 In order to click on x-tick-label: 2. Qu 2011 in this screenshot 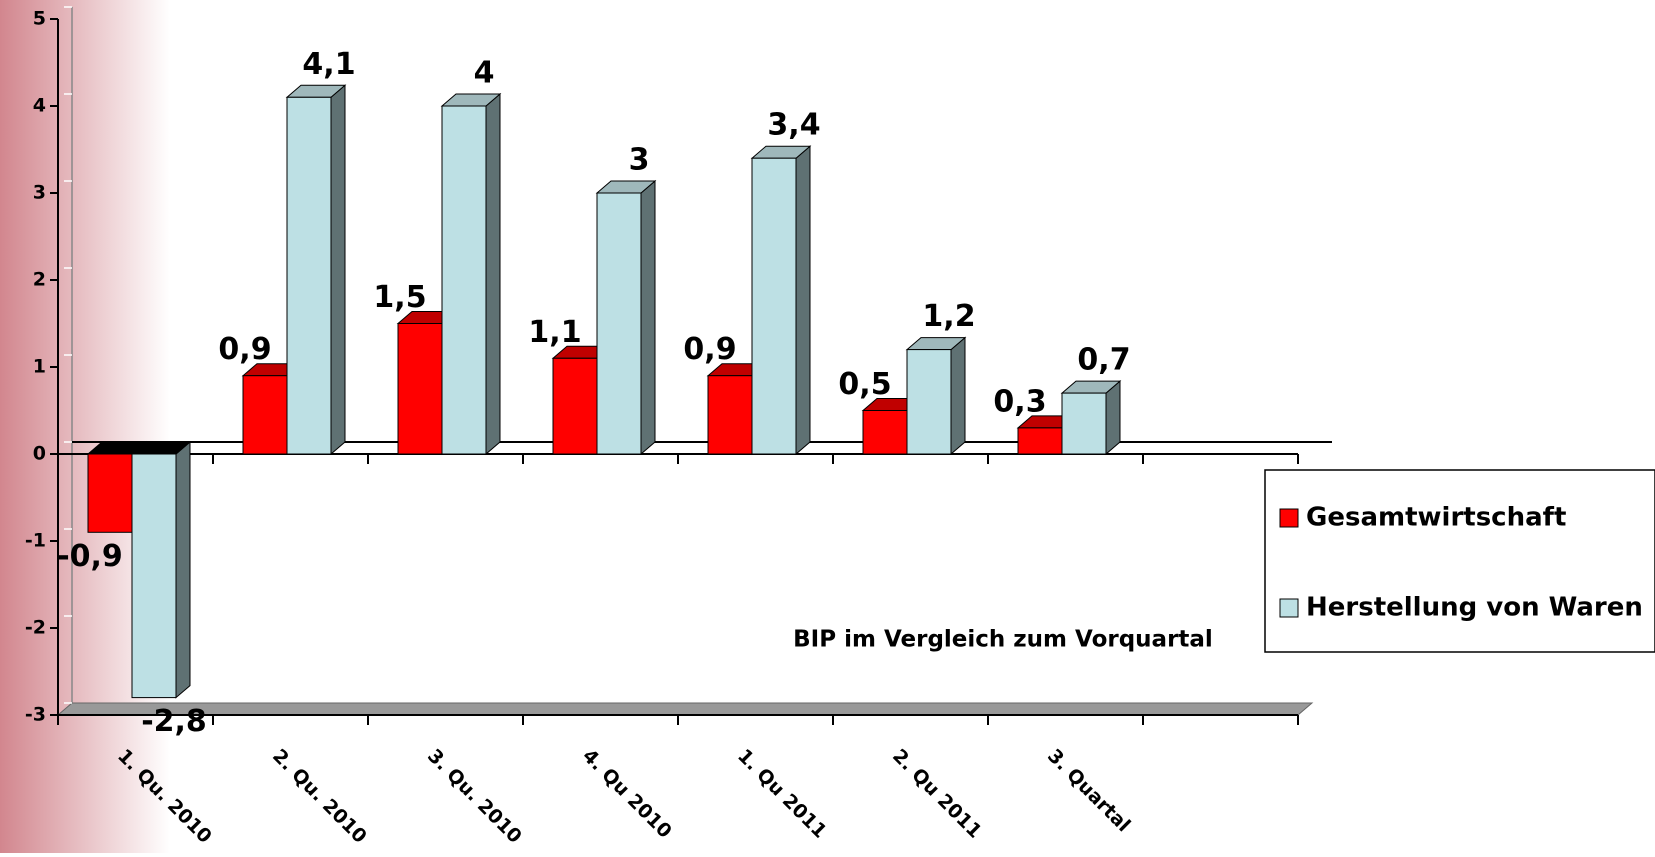, I will do `click(937, 794)`.